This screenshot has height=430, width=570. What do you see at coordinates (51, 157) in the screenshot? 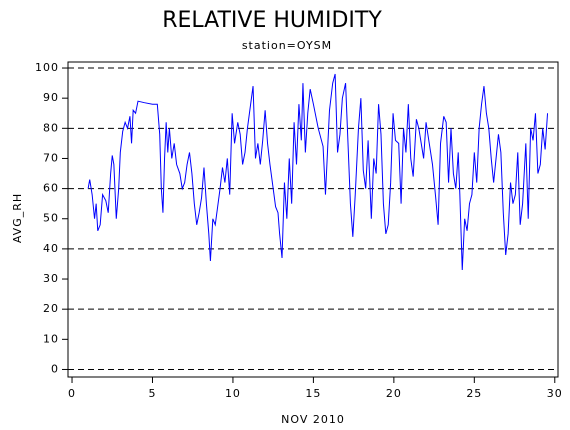
I see `y-tick-label: 70` at bounding box center [51, 157].